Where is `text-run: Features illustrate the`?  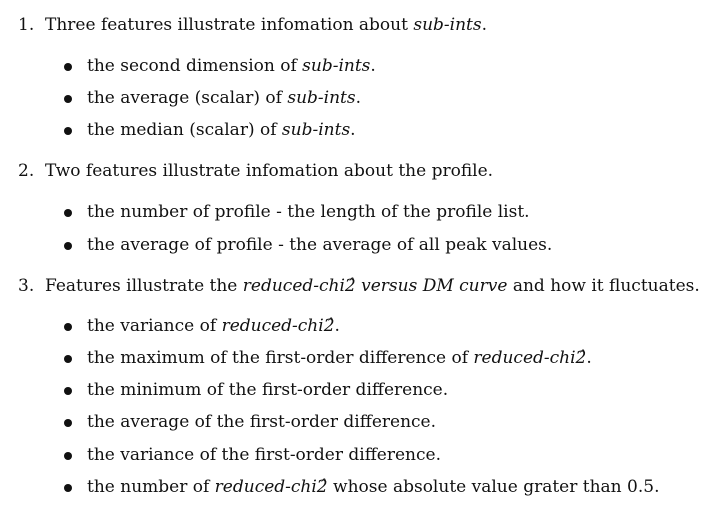 text-run: Features illustrate the is located at coordinates (144, 286).